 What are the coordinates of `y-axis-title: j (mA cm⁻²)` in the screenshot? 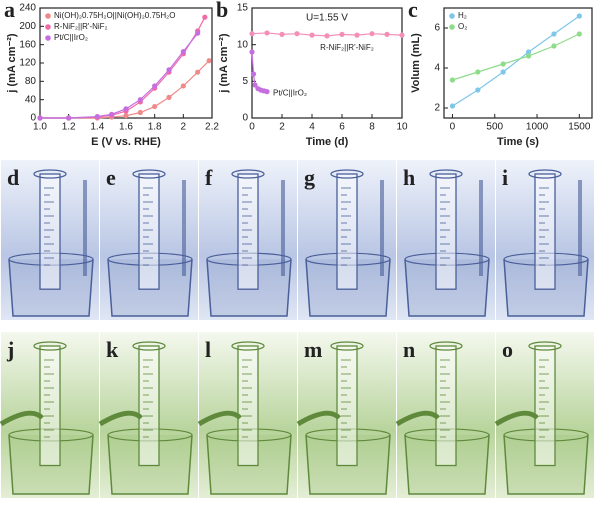 It's located at (12, 63).